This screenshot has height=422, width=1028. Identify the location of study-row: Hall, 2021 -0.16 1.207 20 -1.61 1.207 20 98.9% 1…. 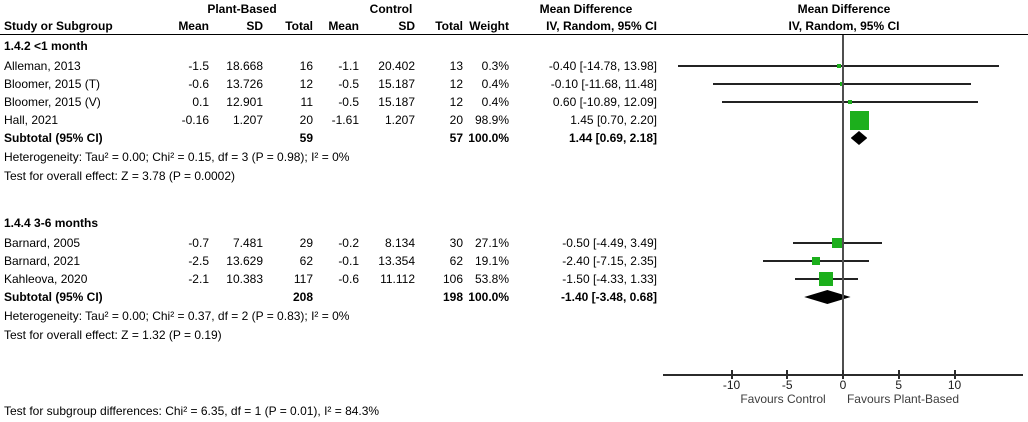
(514, 120).